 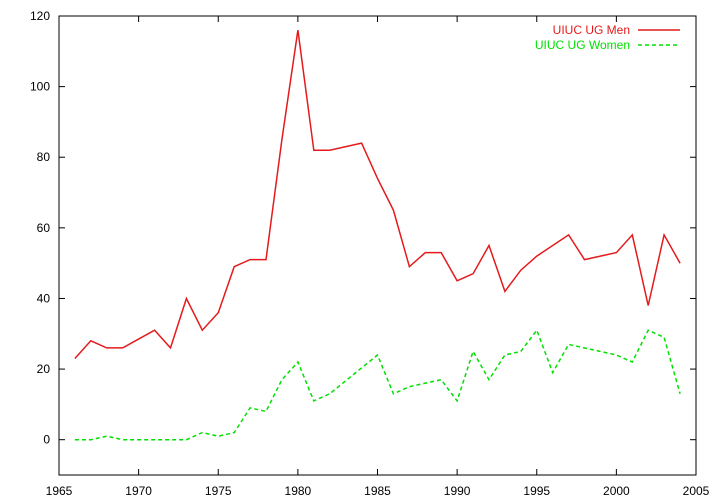 What do you see at coordinates (40, 16) in the screenshot?
I see `y-tick-label: 120` at bounding box center [40, 16].